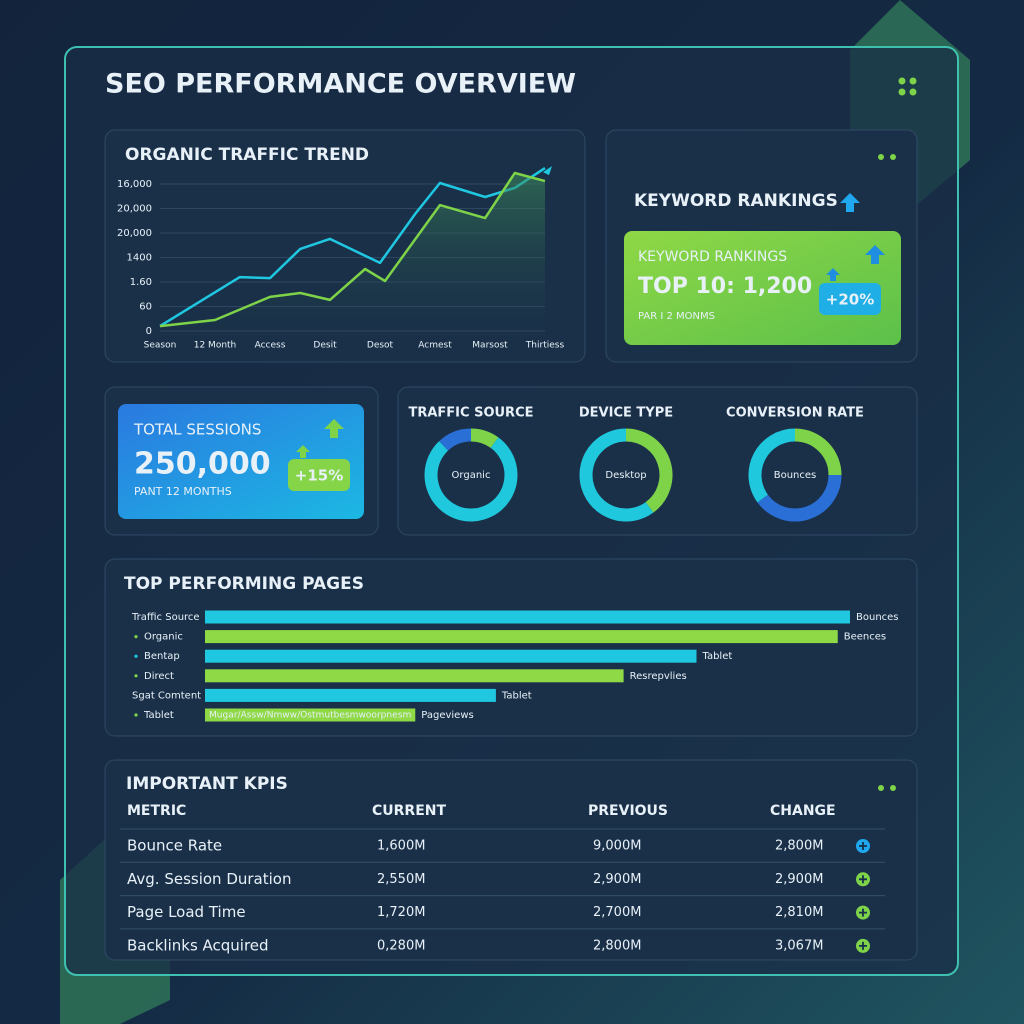 The width and height of the screenshot is (1024, 1024). I want to click on y-tick-label: 1.60, so click(141, 282).